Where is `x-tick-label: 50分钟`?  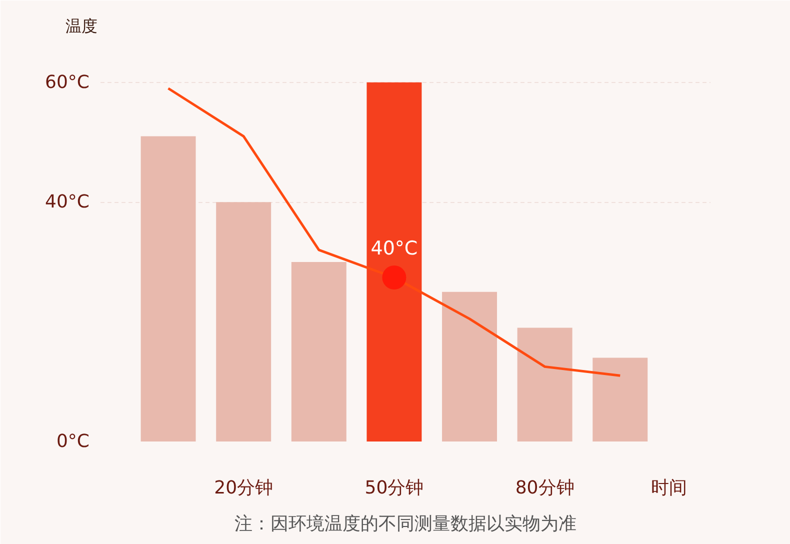 x-tick-label: 50分钟 is located at coordinates (394, 488).